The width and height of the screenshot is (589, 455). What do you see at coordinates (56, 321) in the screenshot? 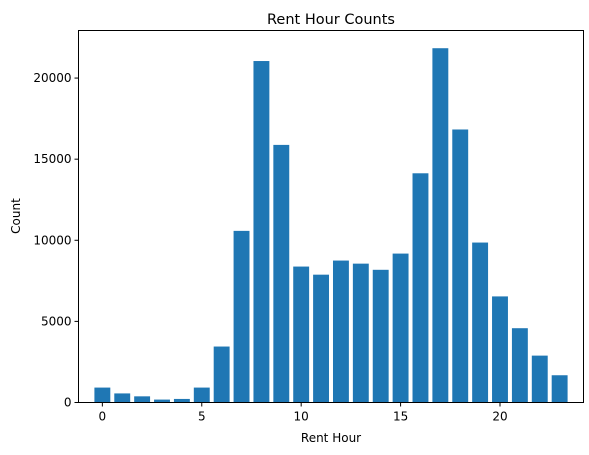
I see `y-tick-label: 5000` at bounding box center [56, 321].